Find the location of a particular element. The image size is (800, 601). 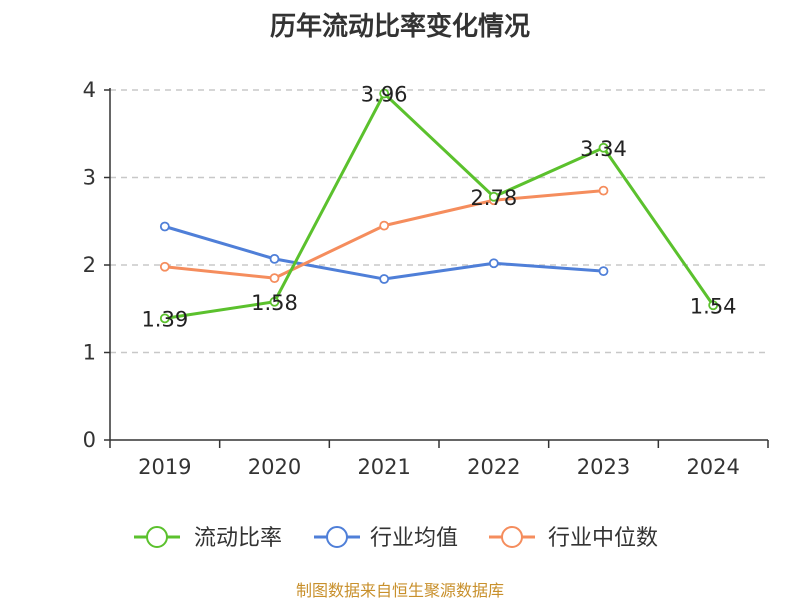

series-line is located at coordinates (384, 253).